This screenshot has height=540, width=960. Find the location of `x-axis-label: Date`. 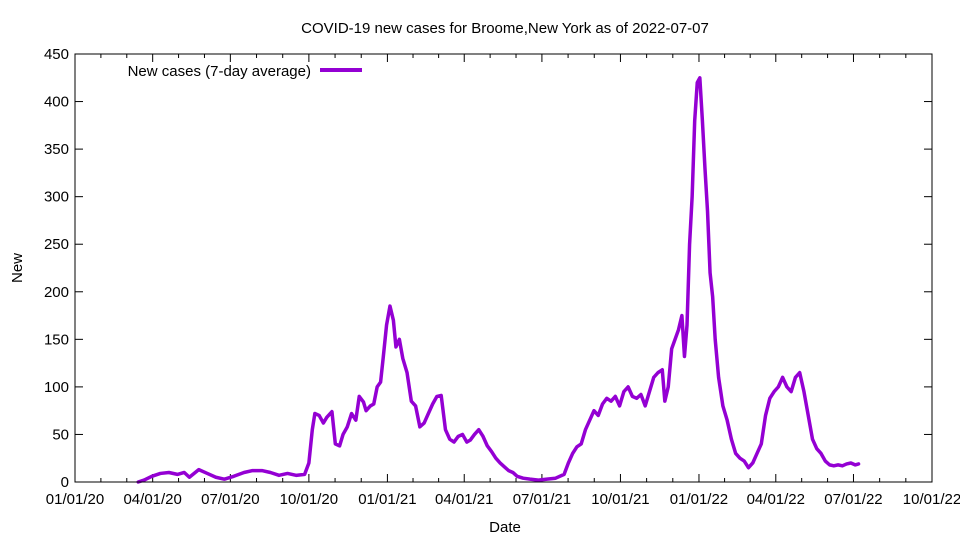

x-axis-label: Date is located at coordinates (505, 527).